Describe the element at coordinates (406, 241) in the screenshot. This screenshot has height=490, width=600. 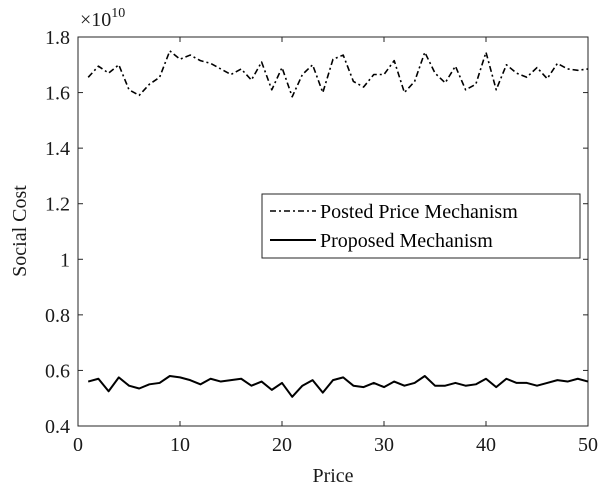
I see `legend-label-proposed: Proposed Mechanism` at that location.